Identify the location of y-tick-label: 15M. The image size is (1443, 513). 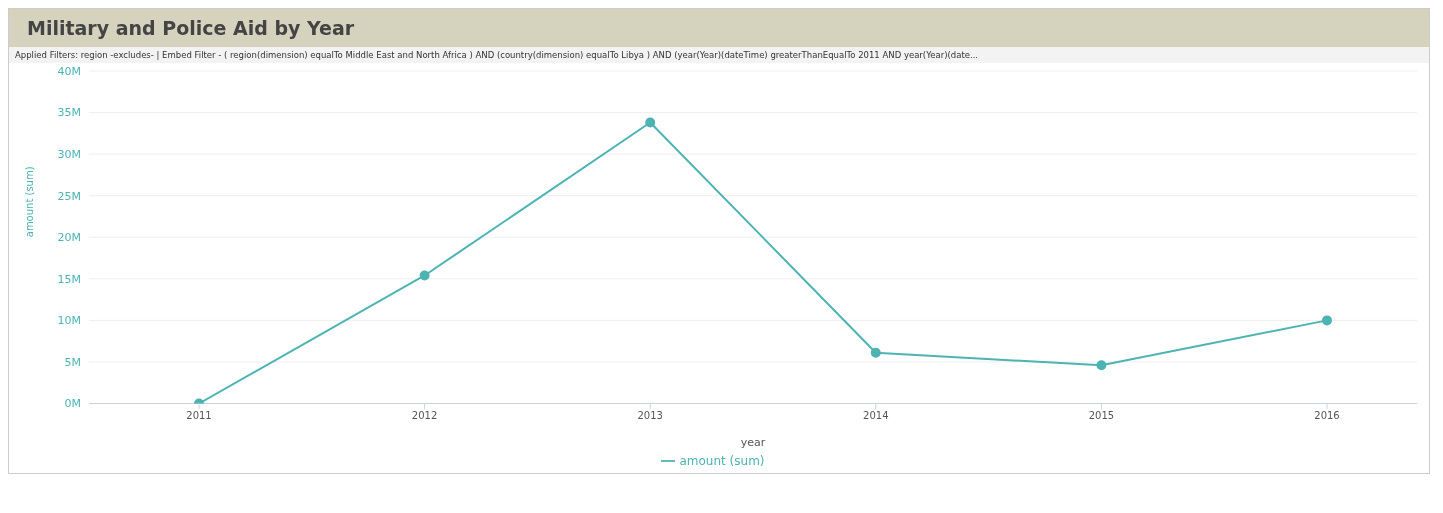
(69, 279).